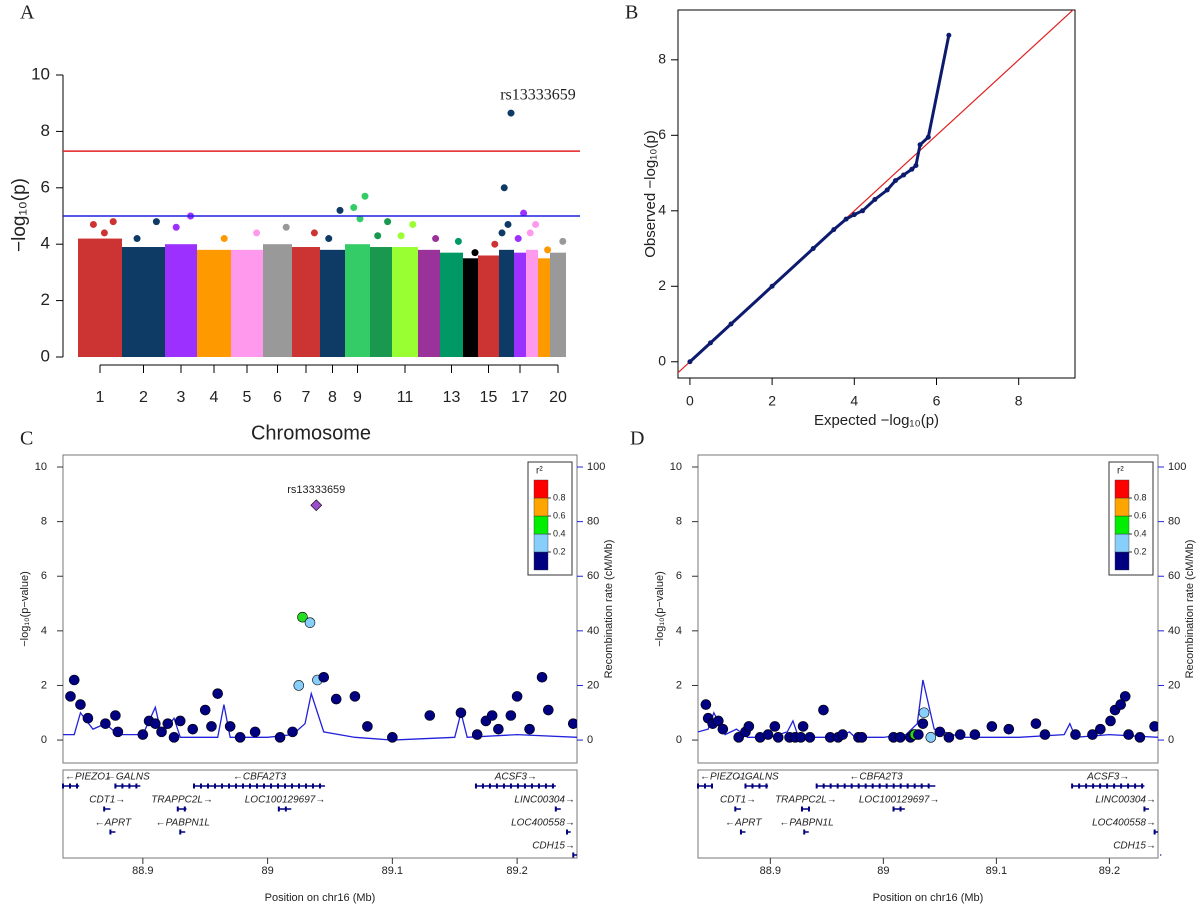  Describe the element at coordinates (142, 871) in the screenshot. I see `x-tick-label: 88.9` at that location.